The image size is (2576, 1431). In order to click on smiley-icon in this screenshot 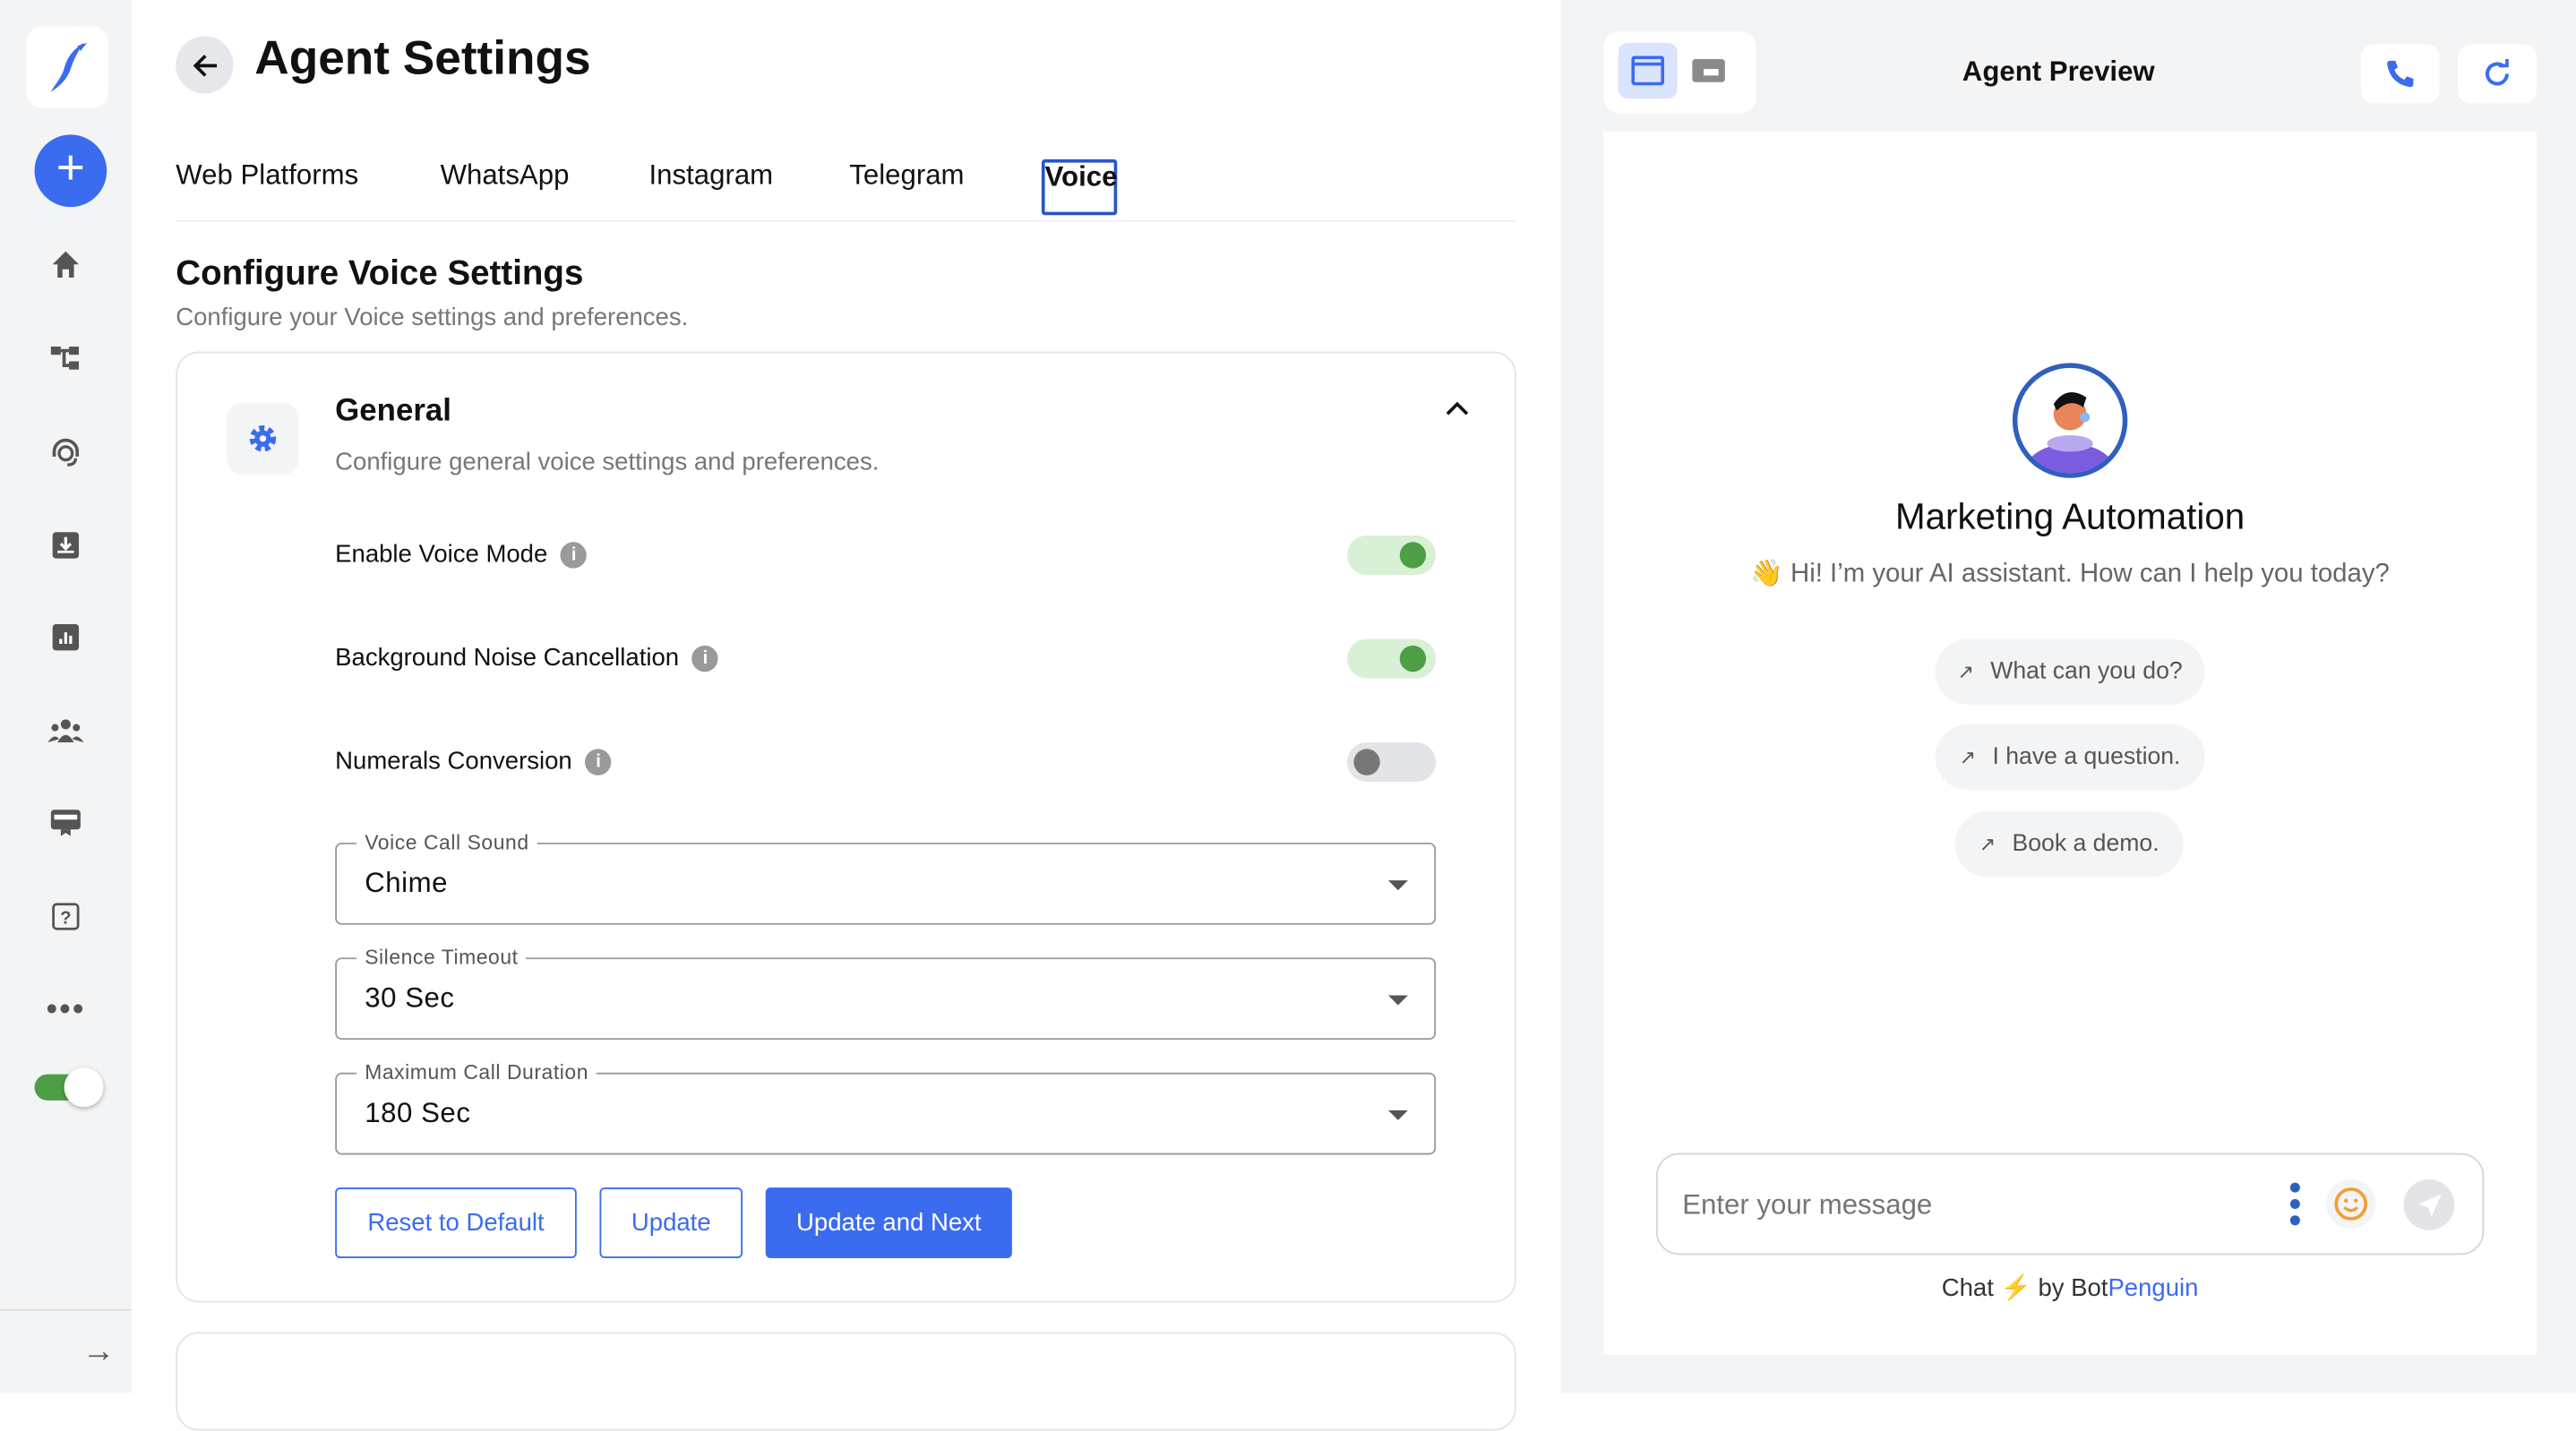, I will do `click(2351, 1204)`.